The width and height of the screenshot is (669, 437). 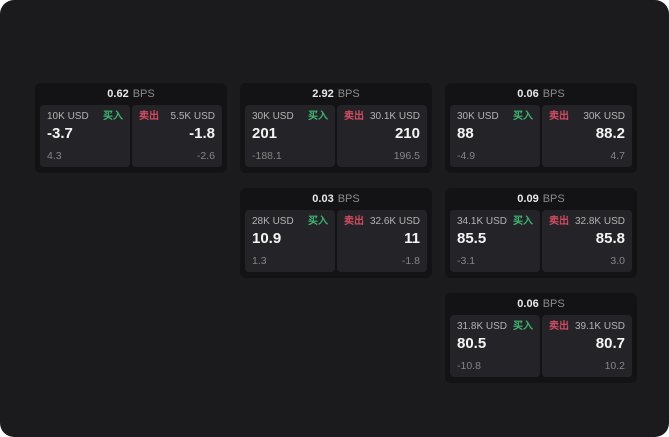 What do you see at coordinates (267, 156) in the screenshot?
I see `buy-delta: -188.1` at bounding box center [267, 156].